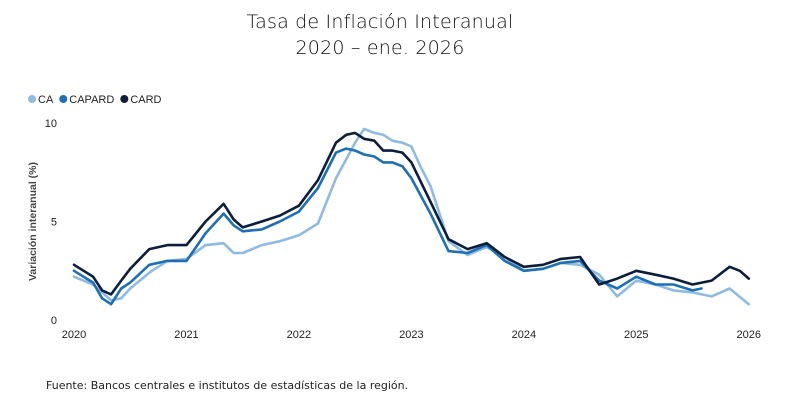  Describe the element at coordinates (54, 321) in the screenshot. I see `y-tick-label: 0` at that location.